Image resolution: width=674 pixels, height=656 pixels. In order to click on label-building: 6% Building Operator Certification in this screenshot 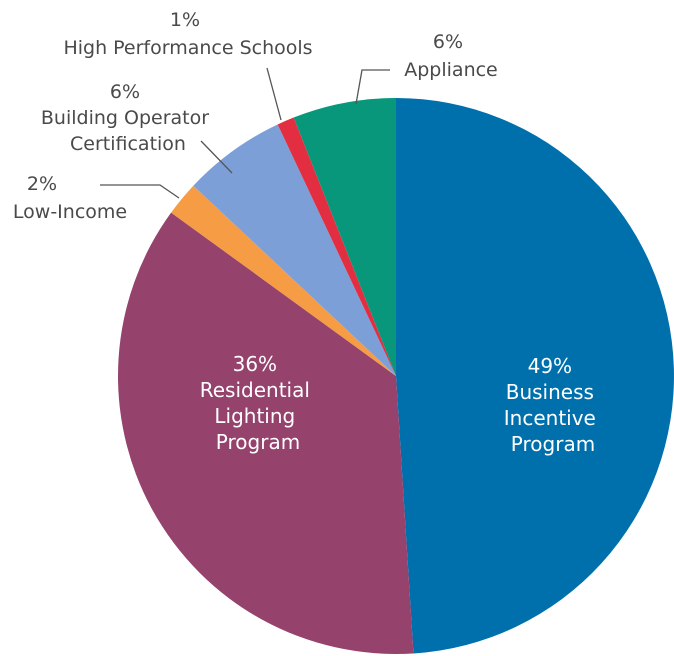, I will do `click(128, 118)`.